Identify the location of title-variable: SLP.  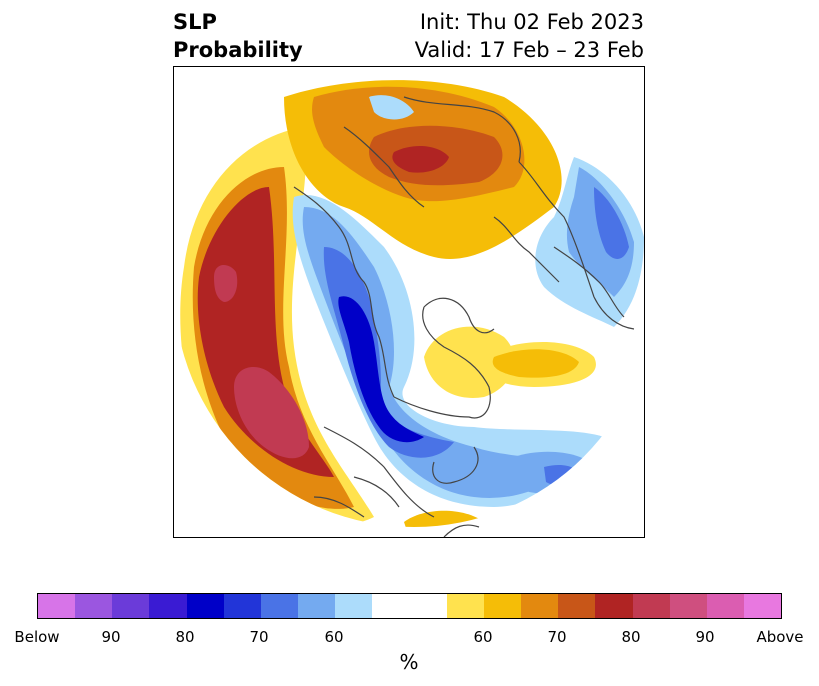
(195, 22).